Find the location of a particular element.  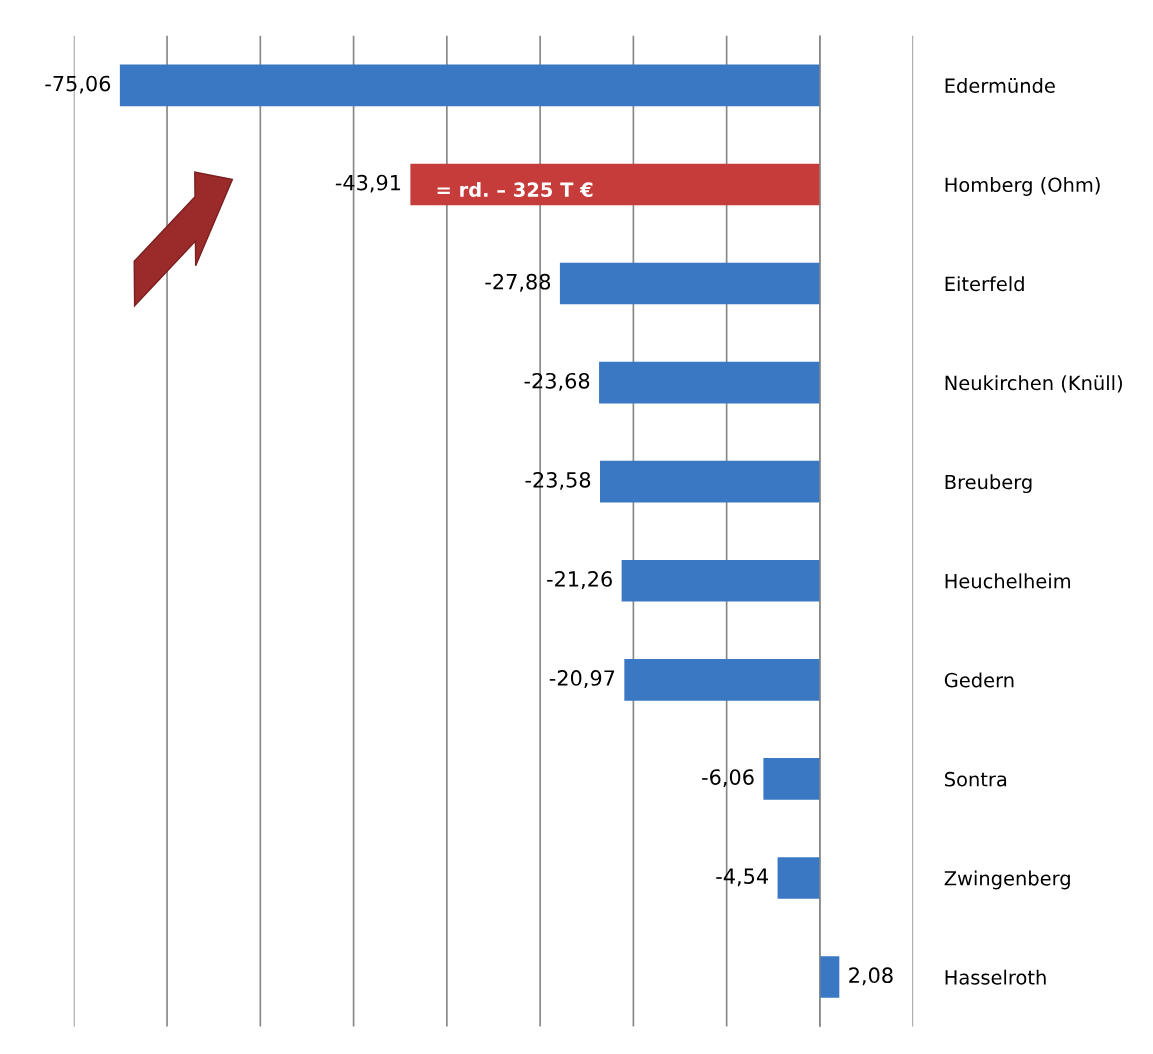

data-label: -75,06 is located at coordinates (78, 84).